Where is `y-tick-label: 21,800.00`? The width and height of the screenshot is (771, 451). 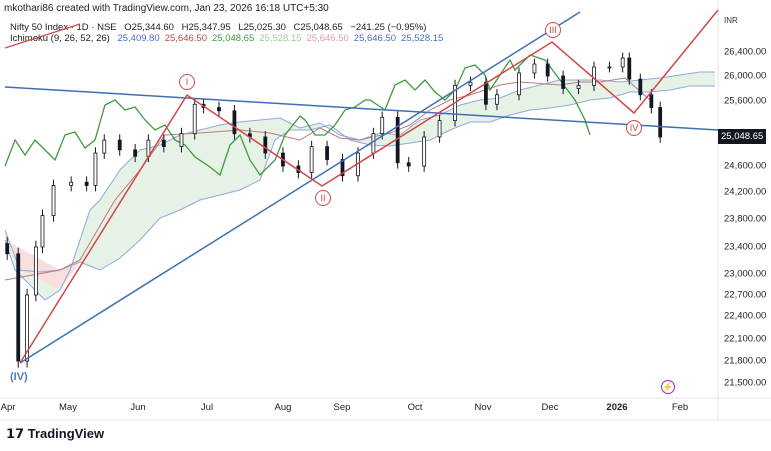
y-tick-label: 21,800.00 is located at coordinates (745, 361).